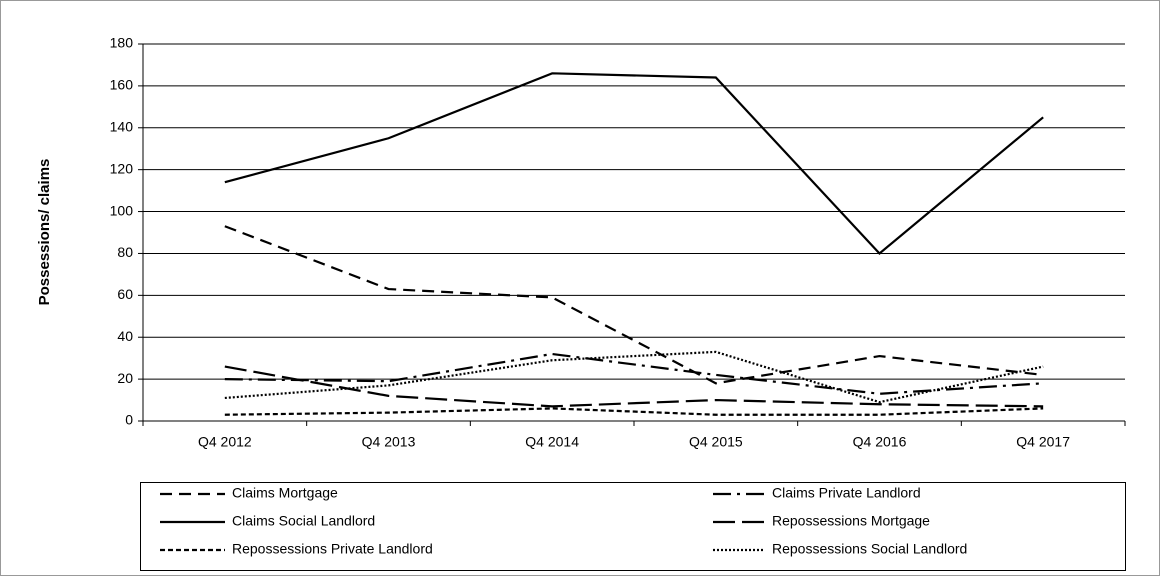 This screenshot has height=576, width=1160. I want to click on x-tick-label: Q4 2016, so click(880, 442).